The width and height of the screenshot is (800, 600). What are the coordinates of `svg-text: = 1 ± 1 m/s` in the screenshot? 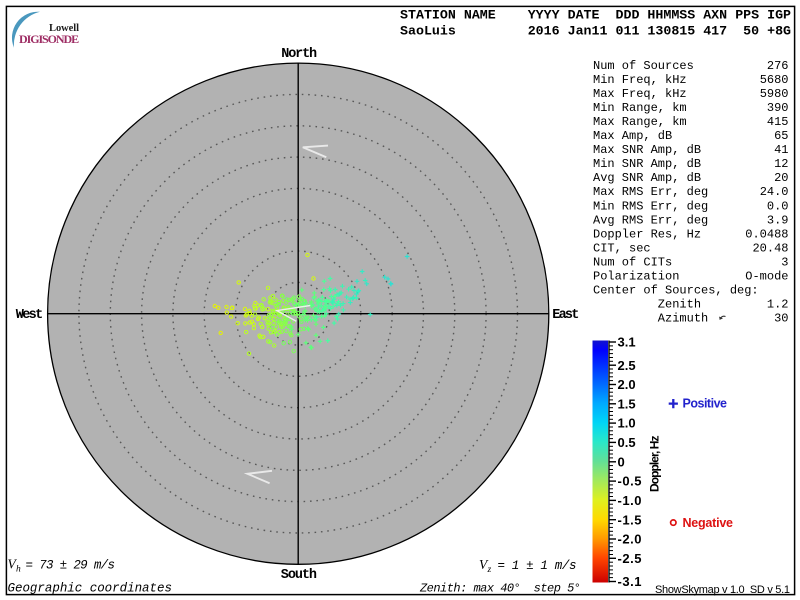 It's located at (537, 566).